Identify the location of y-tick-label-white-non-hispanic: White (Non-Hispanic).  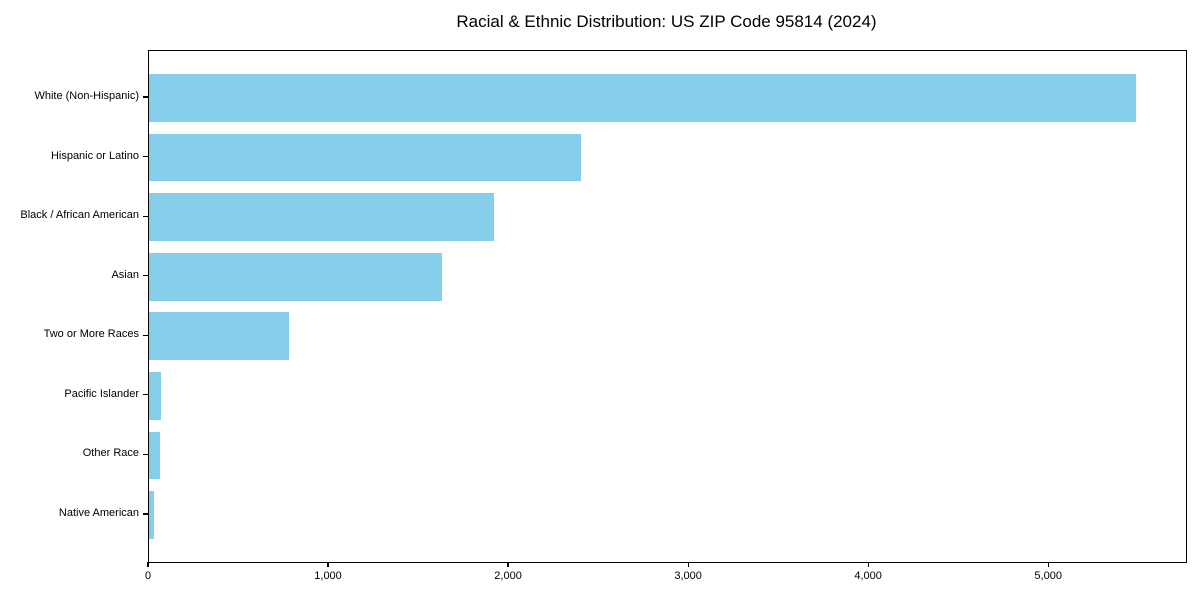
(86, 96).